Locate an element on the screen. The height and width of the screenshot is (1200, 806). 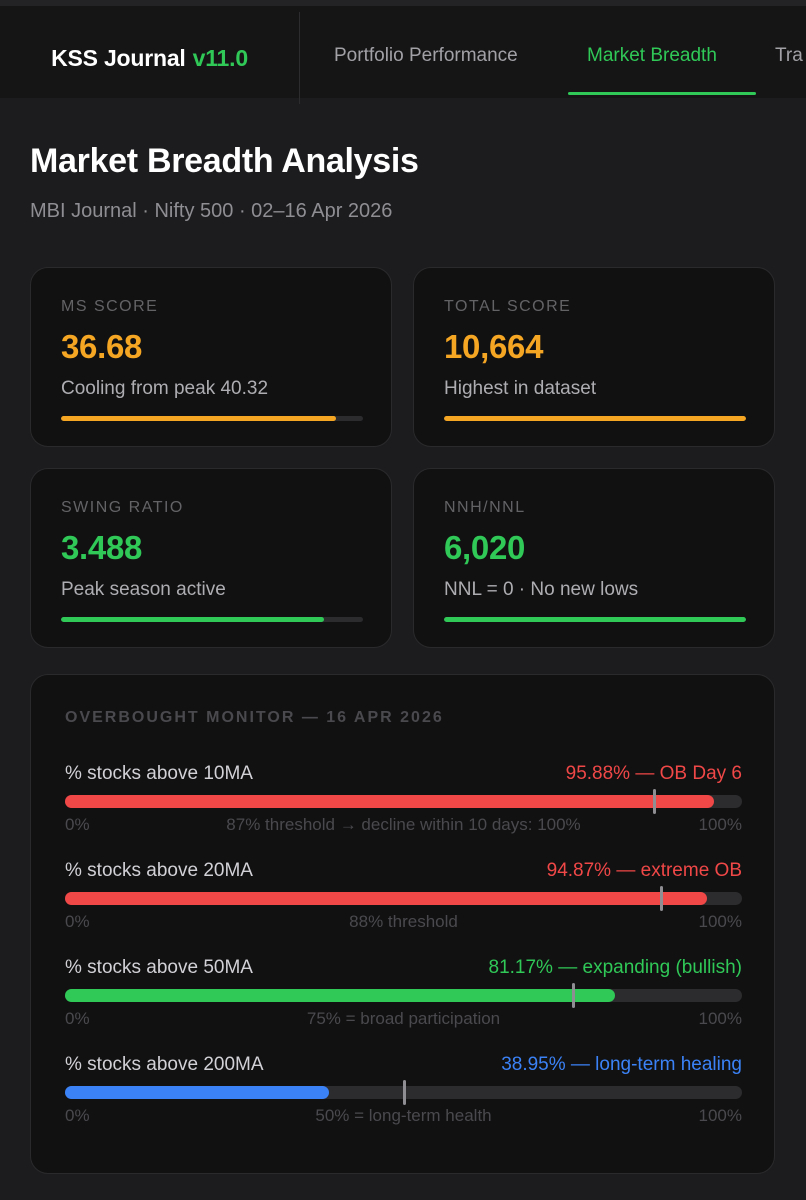
tab-trades: Tra is located at coordinates (789, 55).